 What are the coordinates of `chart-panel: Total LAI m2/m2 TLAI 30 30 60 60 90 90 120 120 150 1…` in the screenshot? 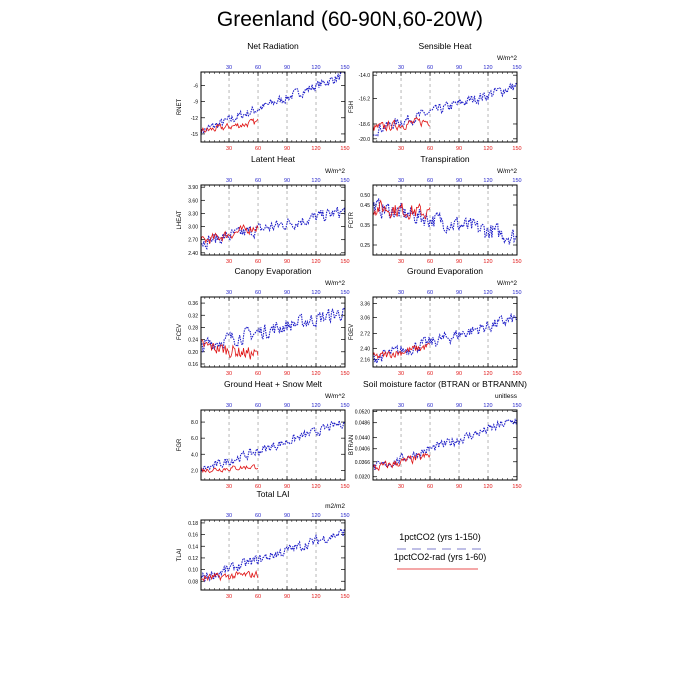 It's located at (263, 544).